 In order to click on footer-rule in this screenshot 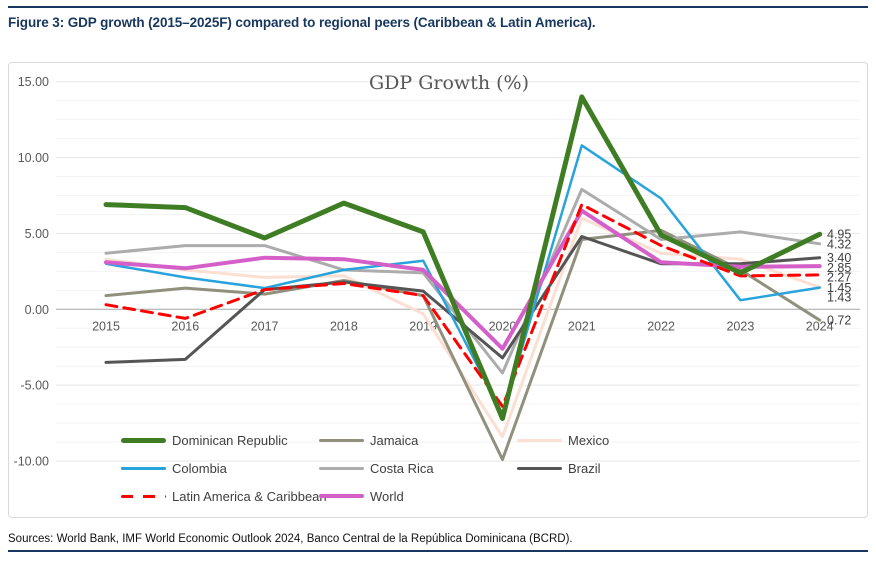, I will do `click(438, 551)`.